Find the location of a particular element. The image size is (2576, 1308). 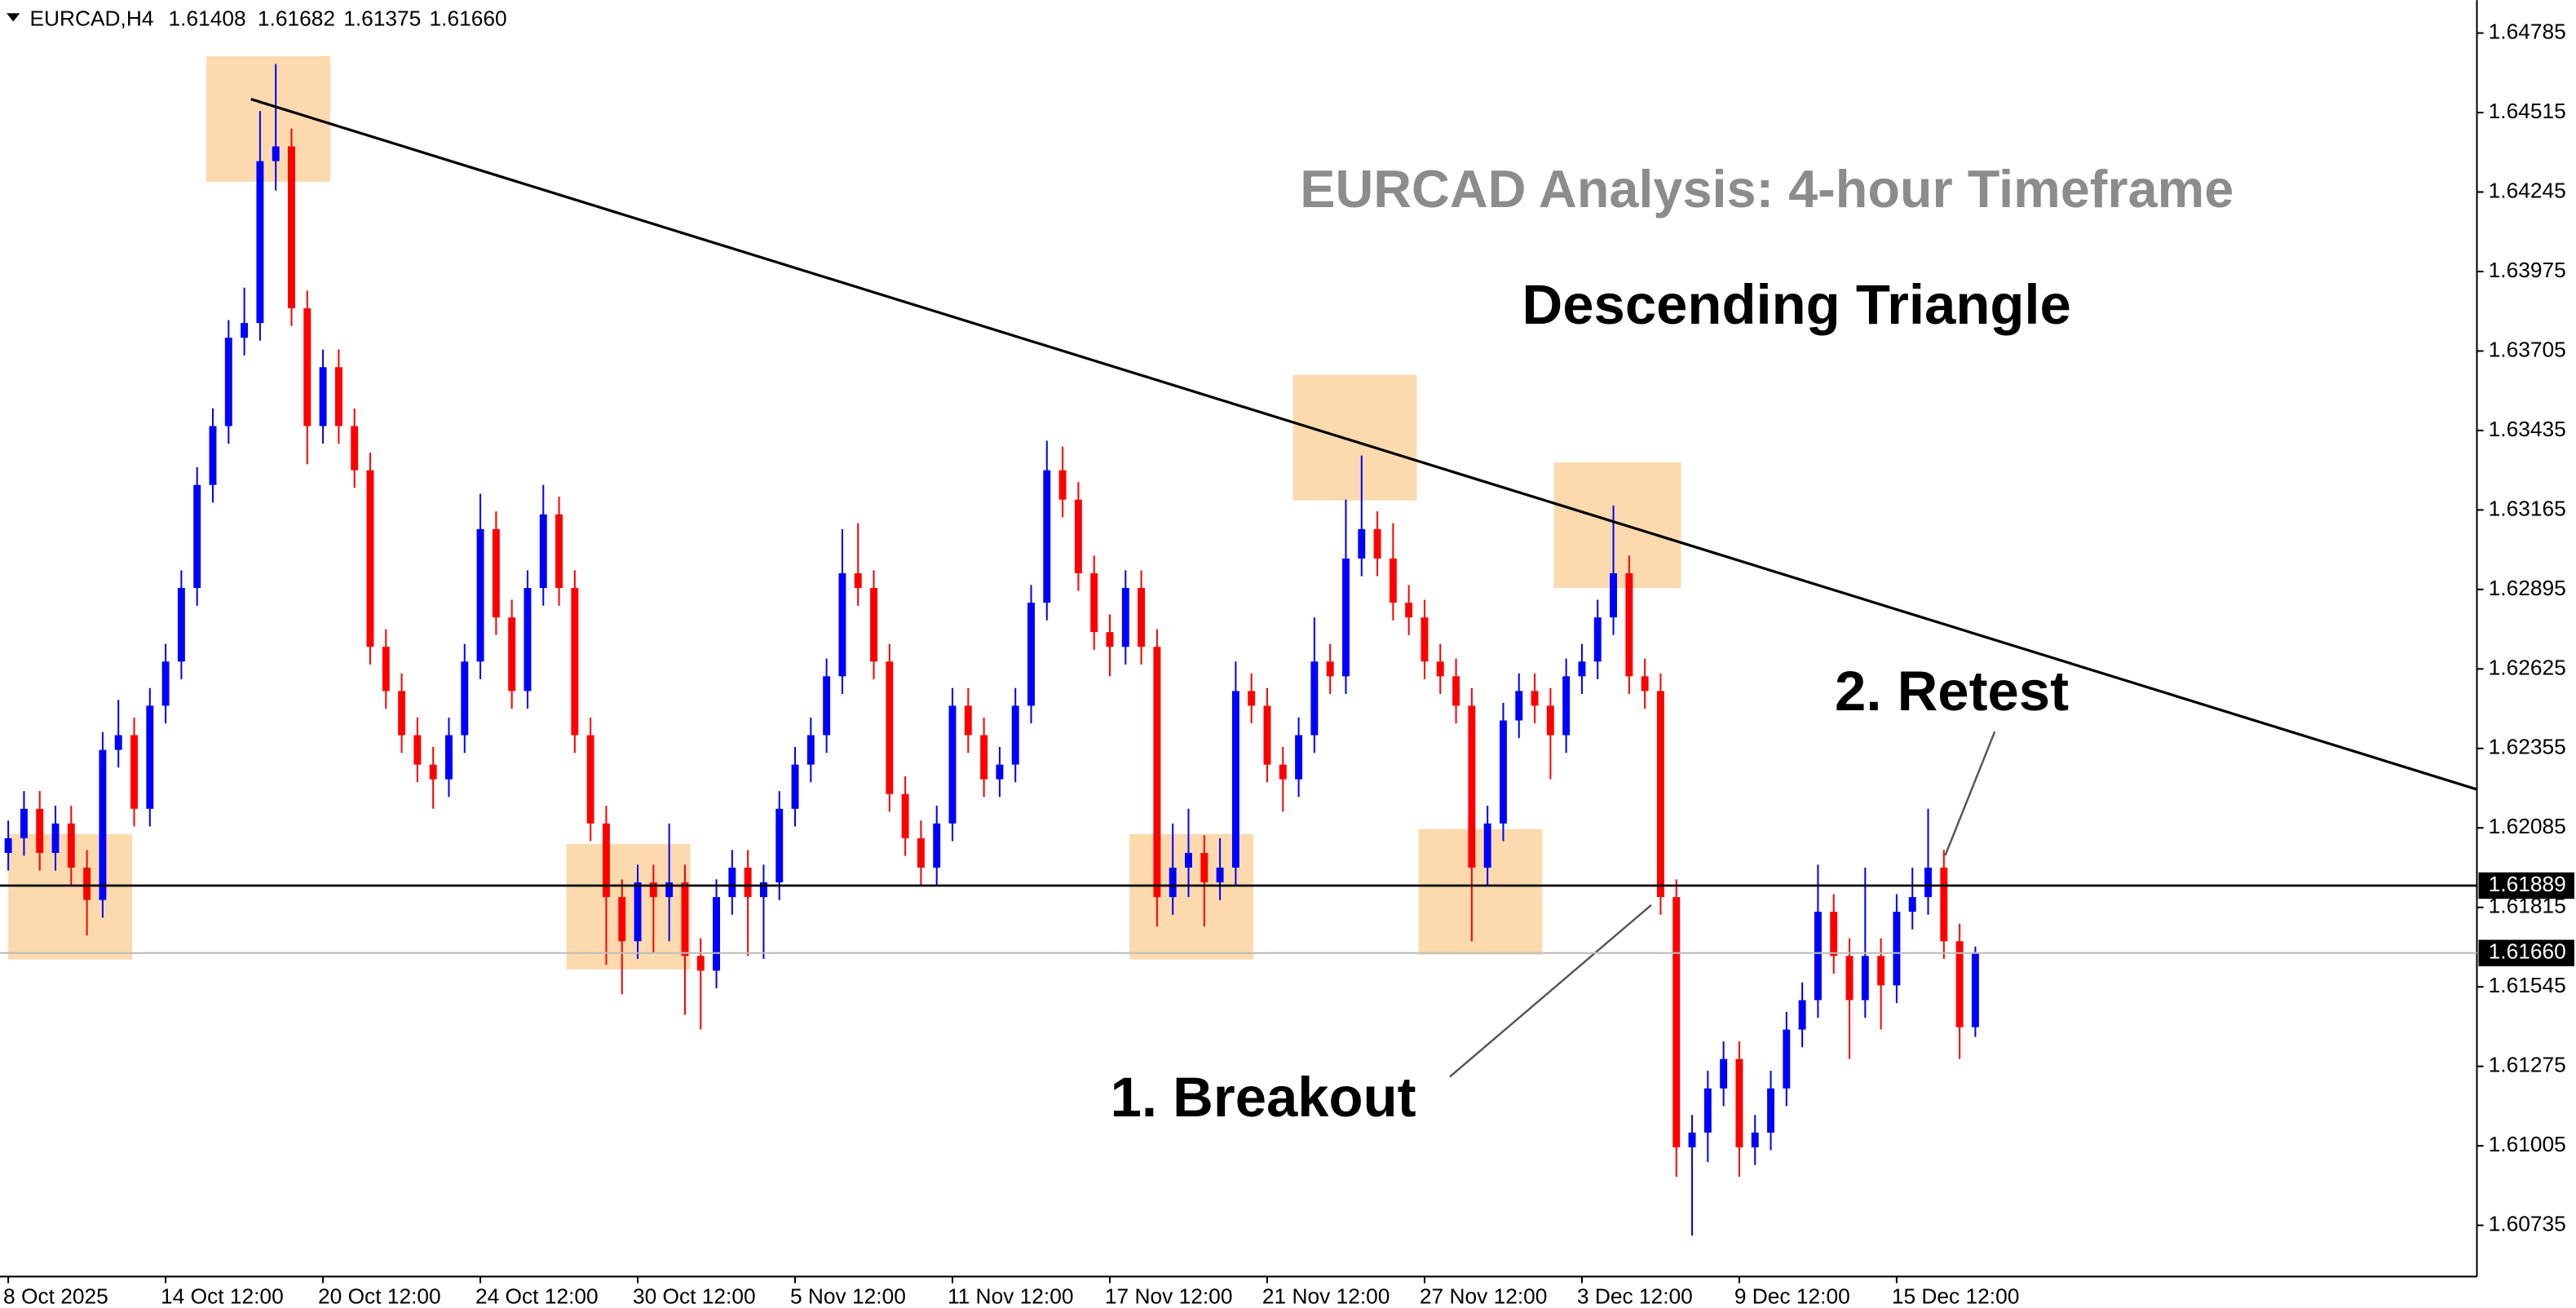

x-tick-label: 8 Oct 2025 is located at coordinates (55, 1296).